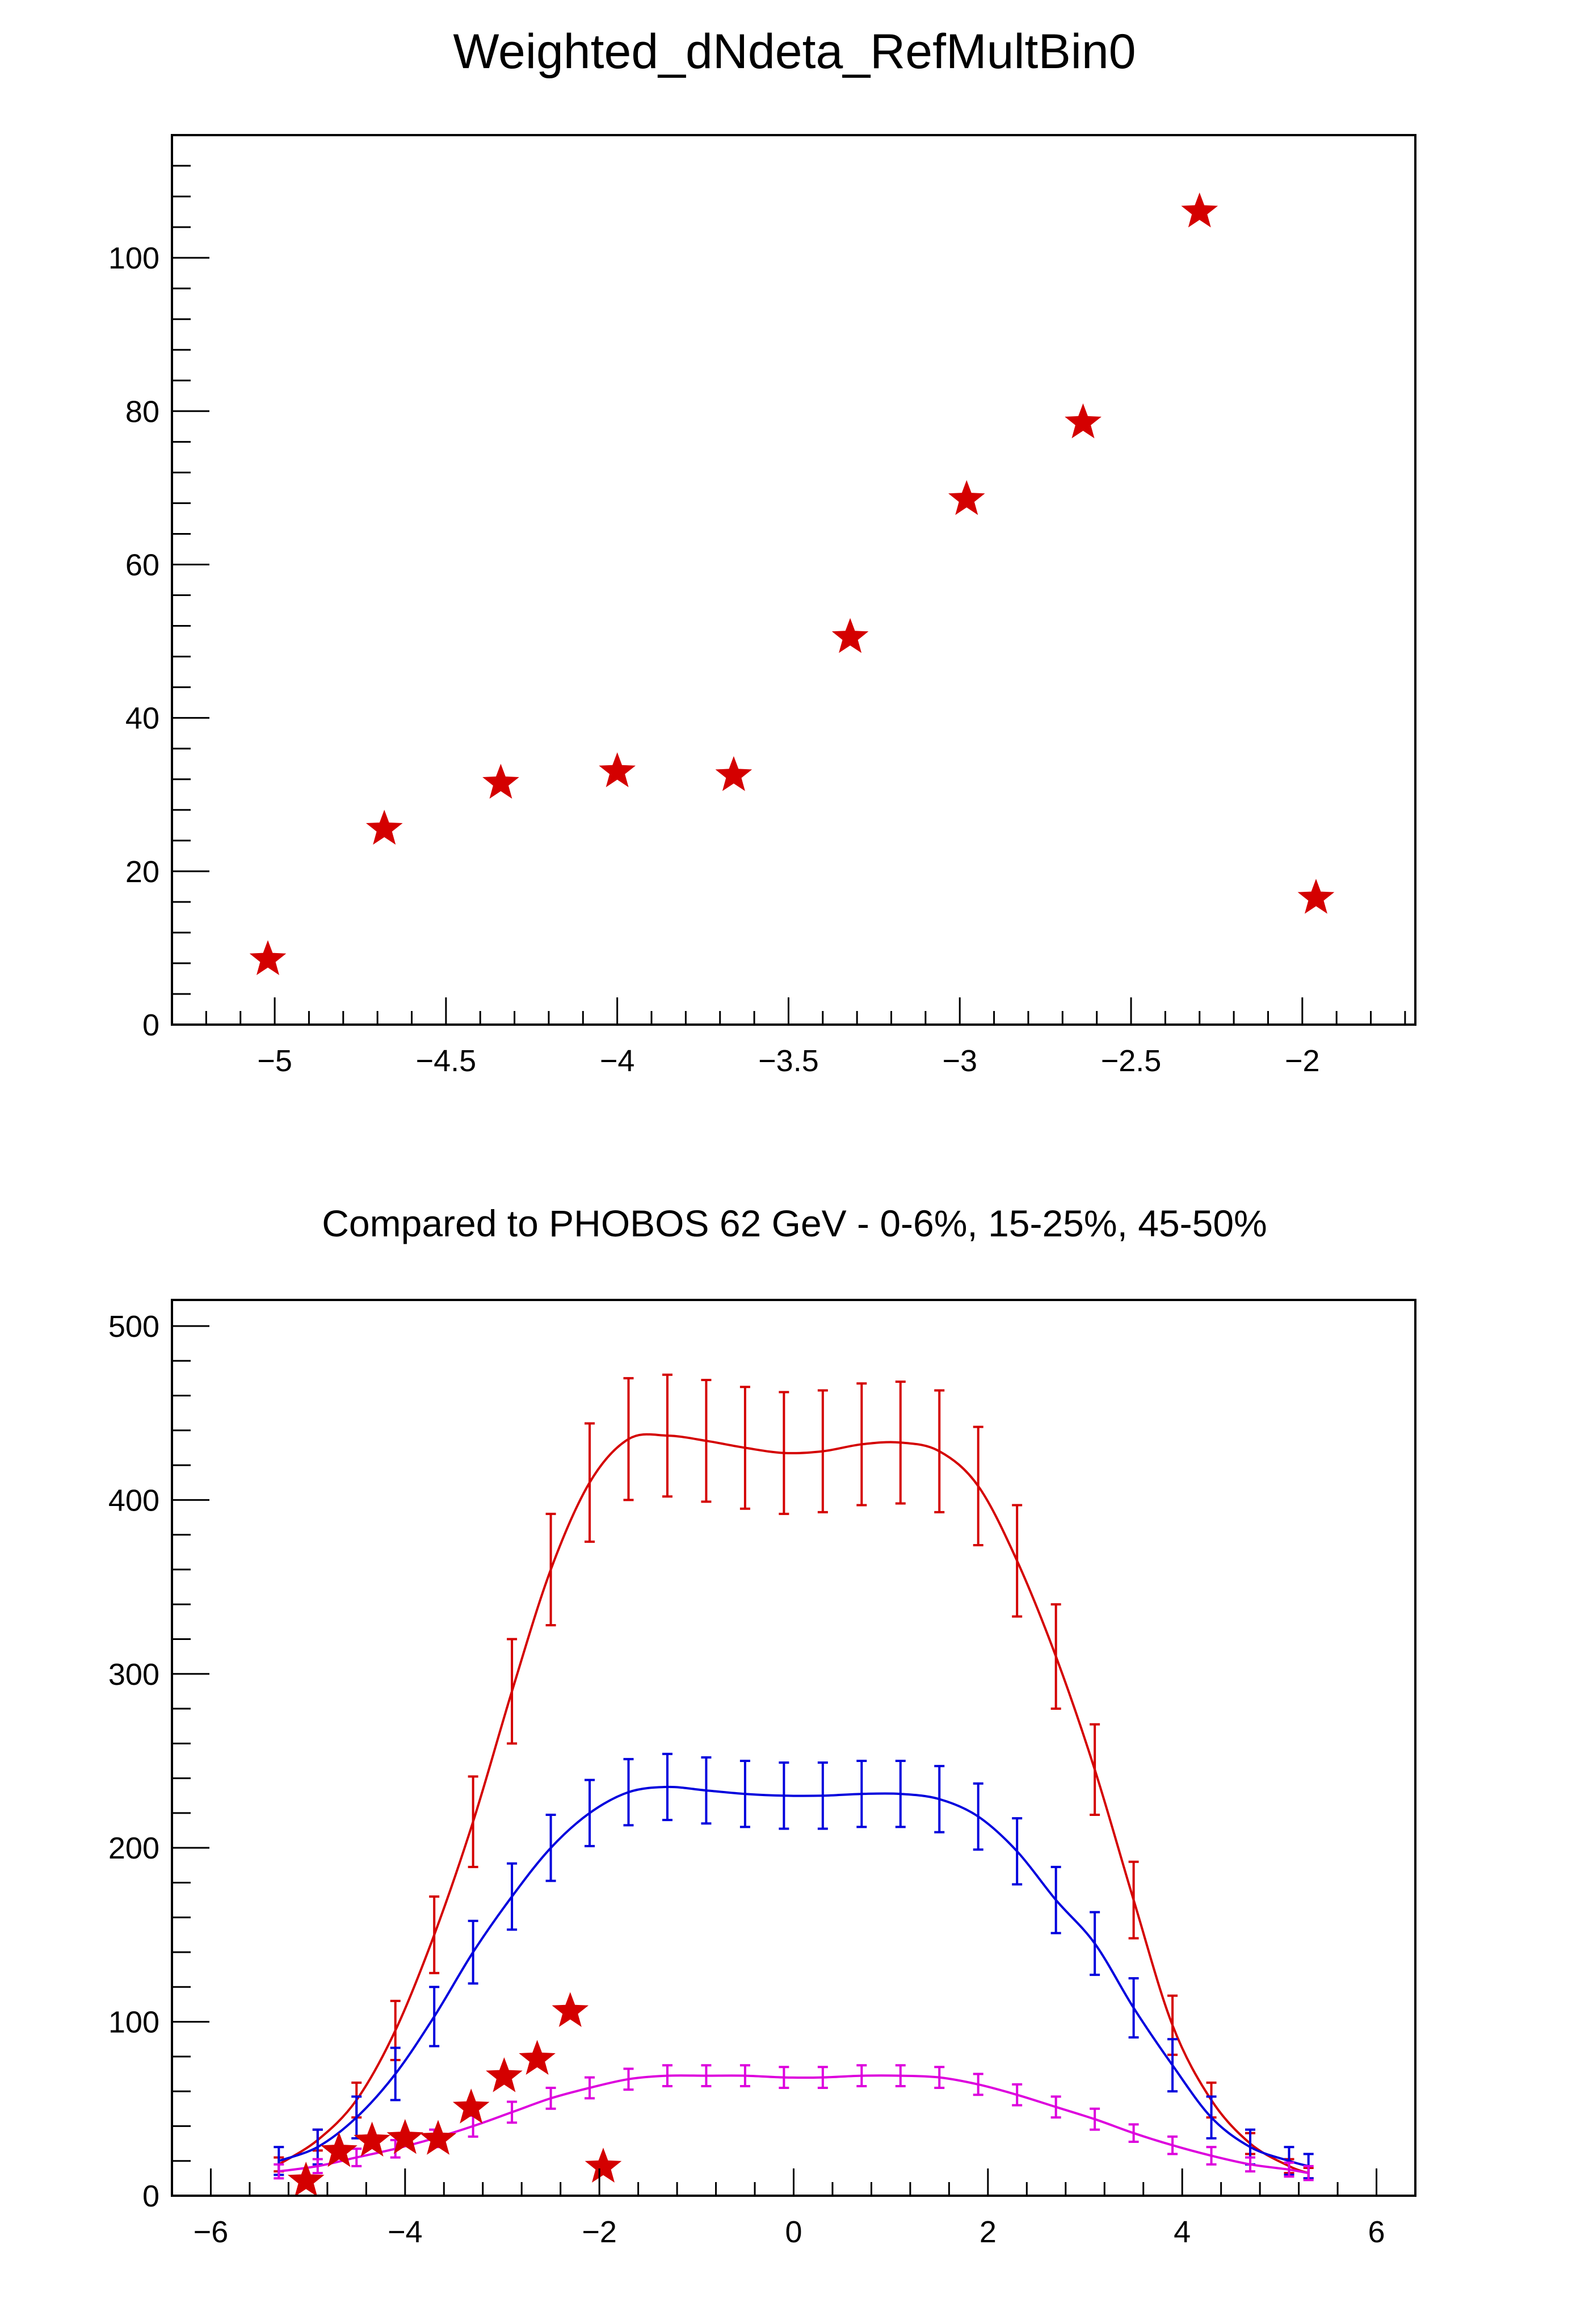 This screenshot has height=2324, width=1589. I want to click on top-y-tick-label: 80, so click(142, 412).